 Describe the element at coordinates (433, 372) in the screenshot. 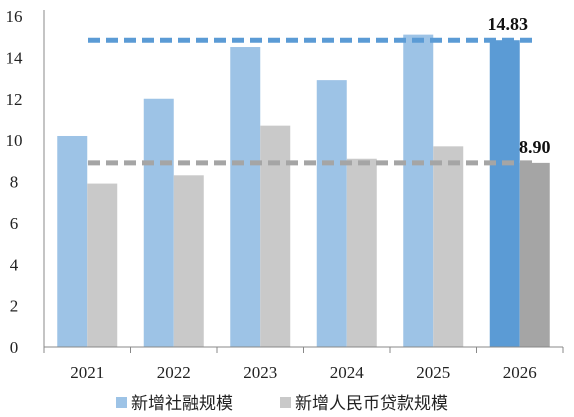

I see `x-tick-label-2025: 2025` at that location.